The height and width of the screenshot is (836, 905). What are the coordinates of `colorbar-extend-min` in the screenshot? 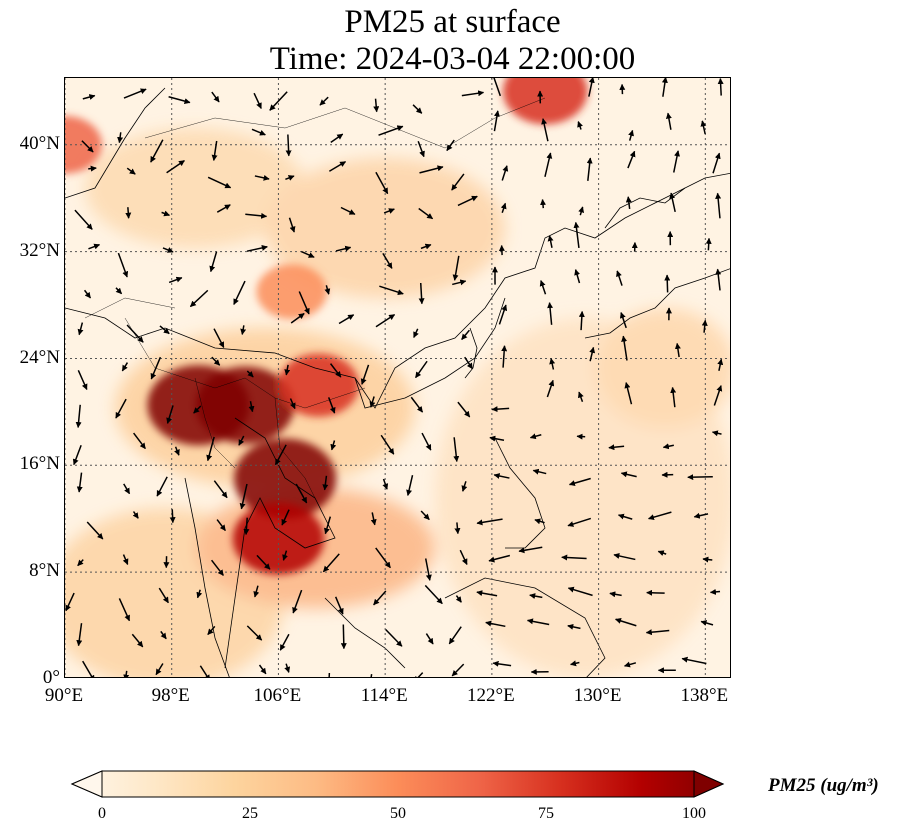 It's located at (86, 784).